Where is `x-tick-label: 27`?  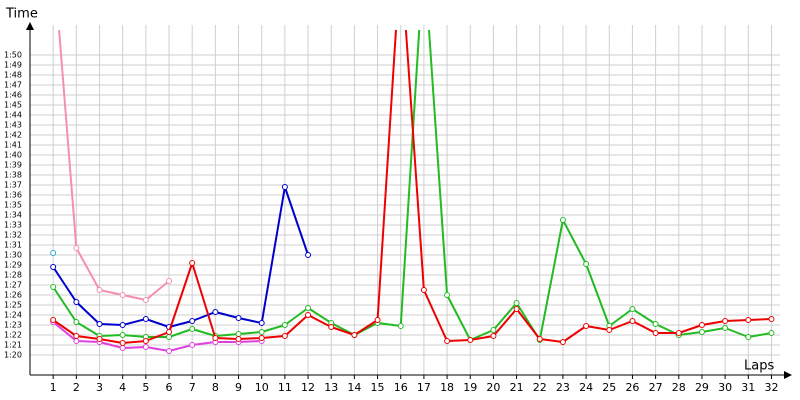
x-tick-label: 27 is located at coordinates (656, 387).